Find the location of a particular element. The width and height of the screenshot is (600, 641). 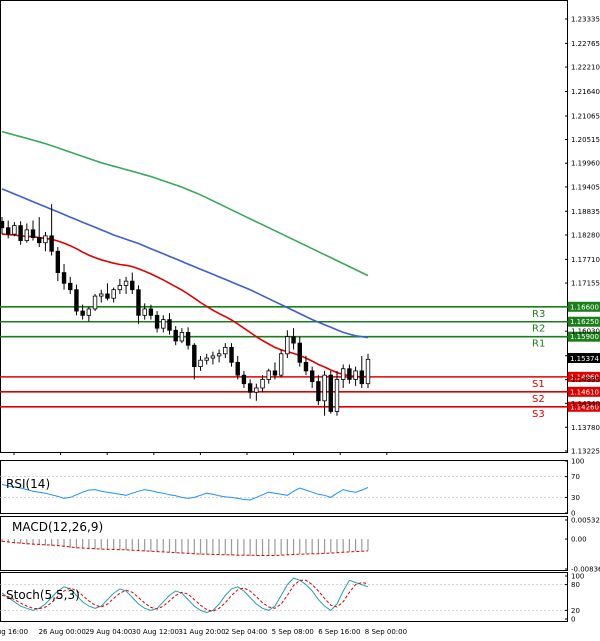

indicator-tick-label: 30 is located at coordinates (575, 498).